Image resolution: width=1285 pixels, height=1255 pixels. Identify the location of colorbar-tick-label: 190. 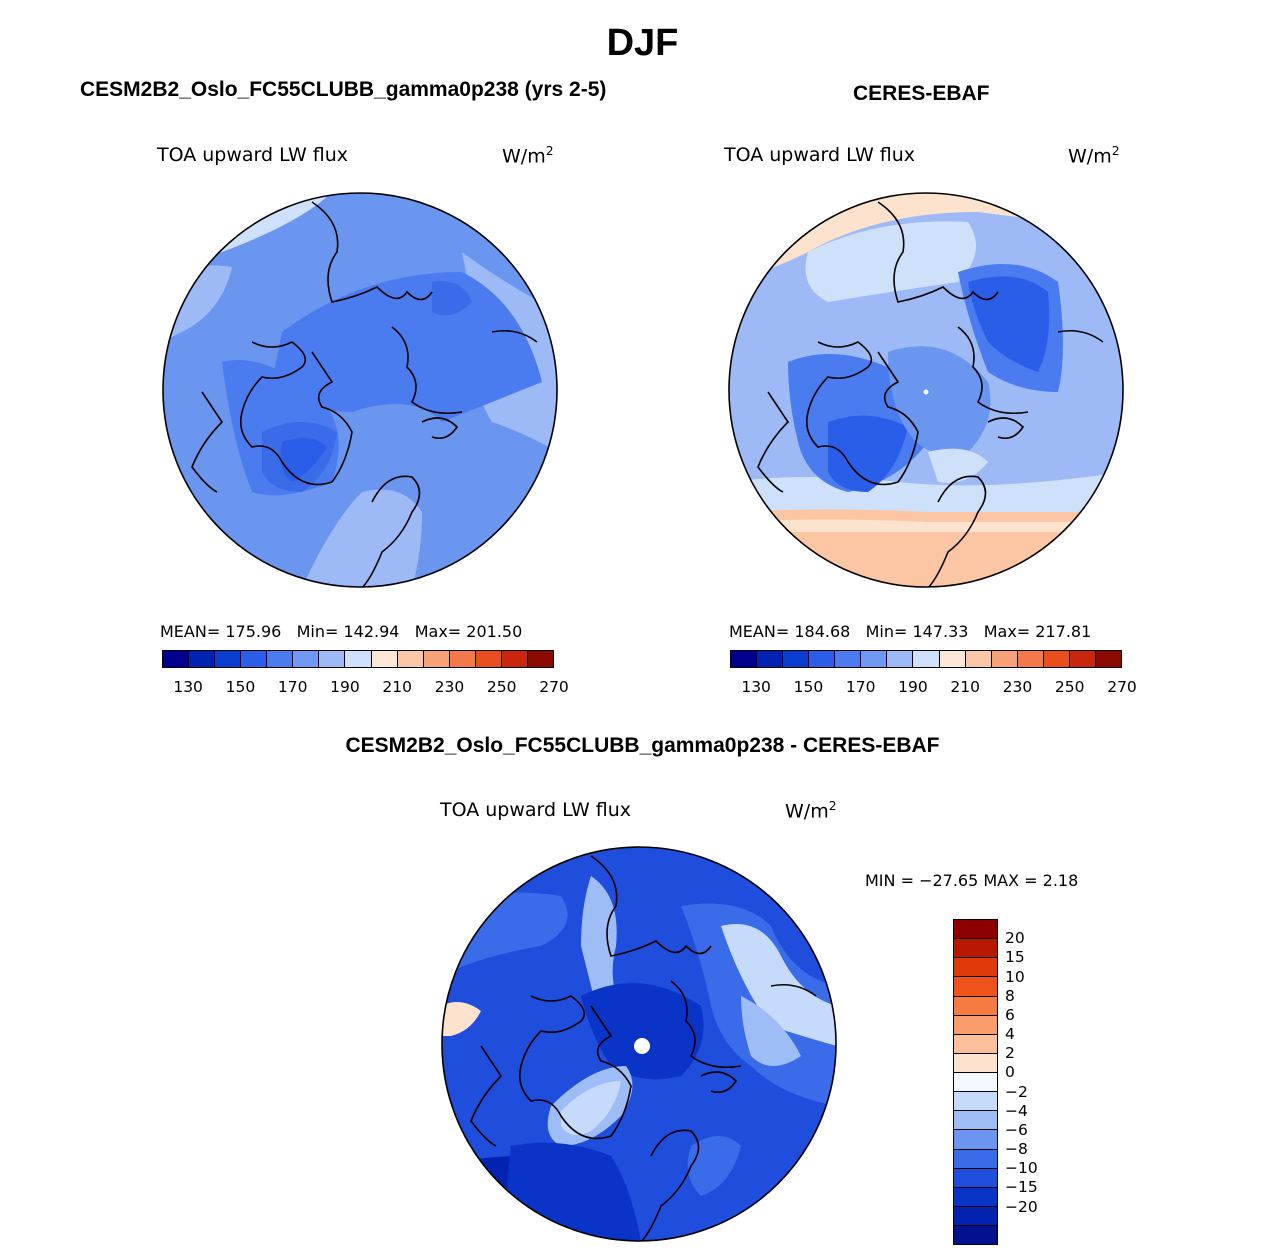
(913, 687).